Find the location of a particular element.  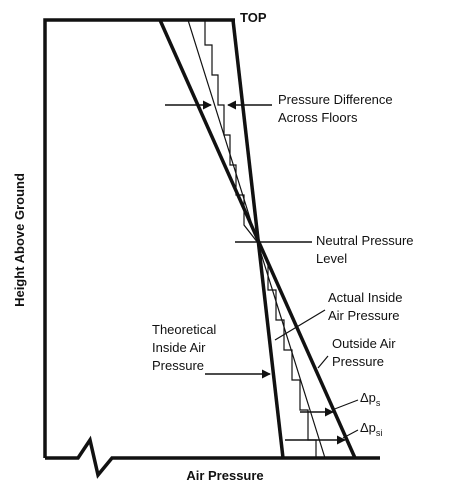

delta-label: Δpsi is located at coordinates (371, 429).